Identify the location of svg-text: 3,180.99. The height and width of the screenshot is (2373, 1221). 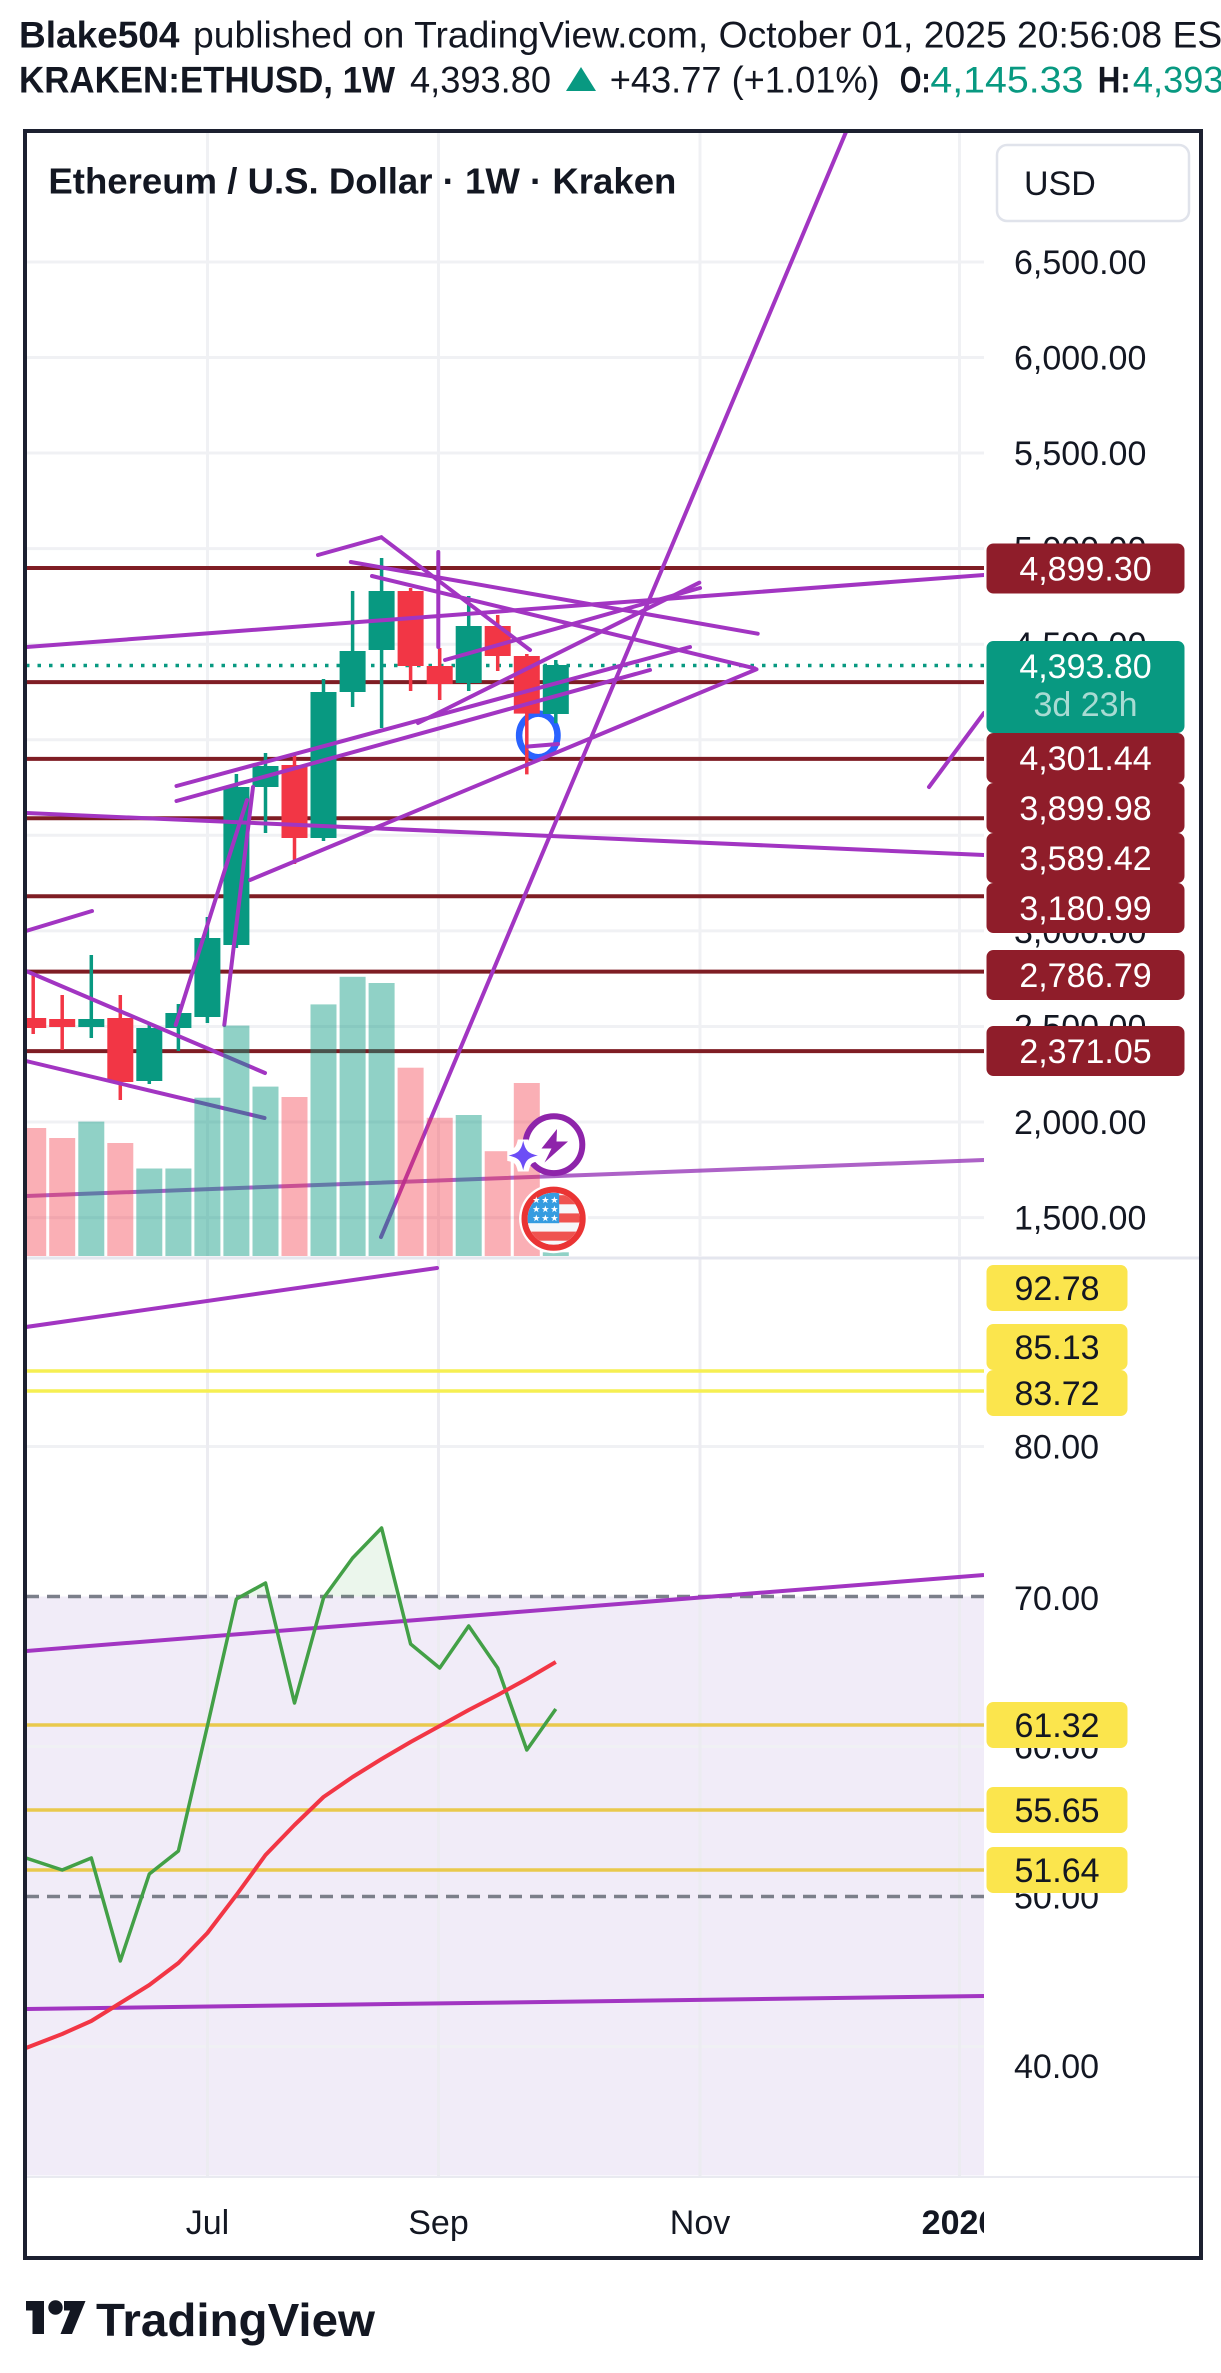
(1085, 909).